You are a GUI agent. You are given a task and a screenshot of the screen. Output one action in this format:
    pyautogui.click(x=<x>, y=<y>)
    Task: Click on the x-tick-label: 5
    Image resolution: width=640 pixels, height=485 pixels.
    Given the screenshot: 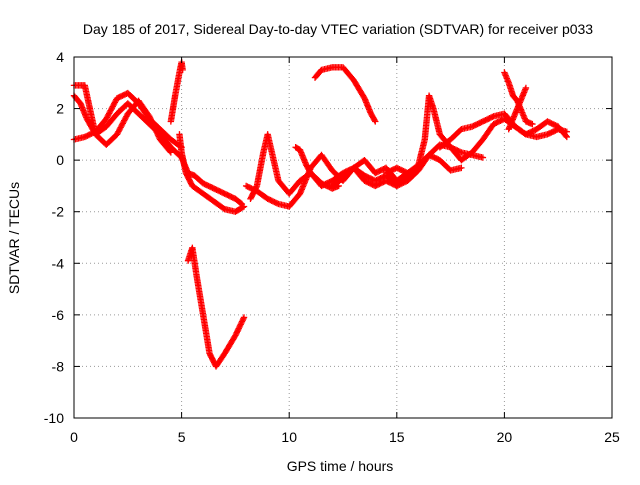 What is the action you would take?
    pyautogui.click(x=182, y=437)
    